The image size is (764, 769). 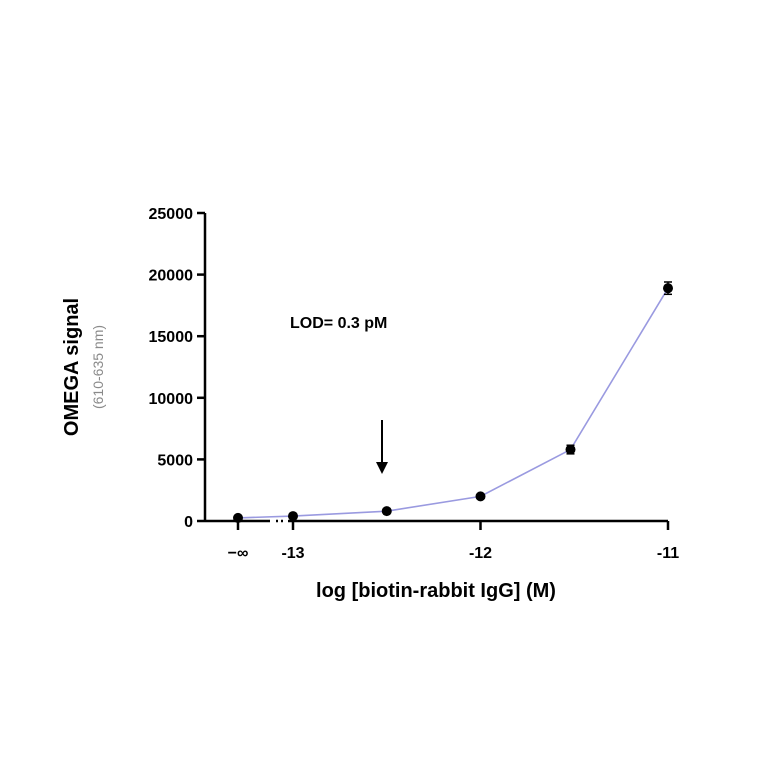 I want to click on x-axis-title: log [biotin-rabbit IgG] (M), so click(x=436, y=591).